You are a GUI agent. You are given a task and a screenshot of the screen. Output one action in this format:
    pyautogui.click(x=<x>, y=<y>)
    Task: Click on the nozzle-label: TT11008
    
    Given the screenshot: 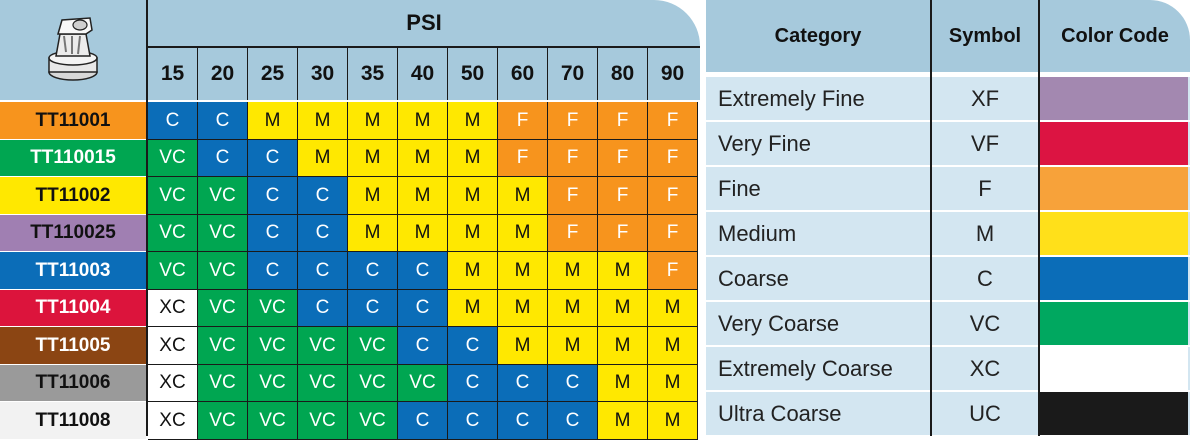 What is the action you would take?
    pyautogui.click(x=73, y=420)
    